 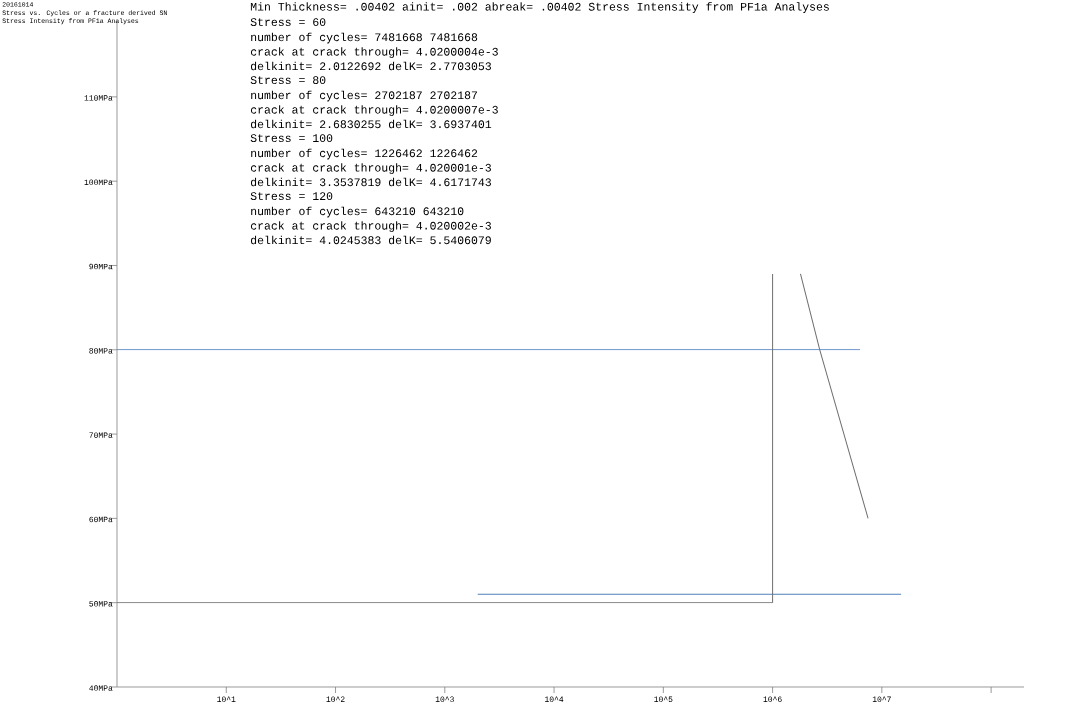 I want to click on y-tick-label: 70MPa, so click(x=101, y=435).